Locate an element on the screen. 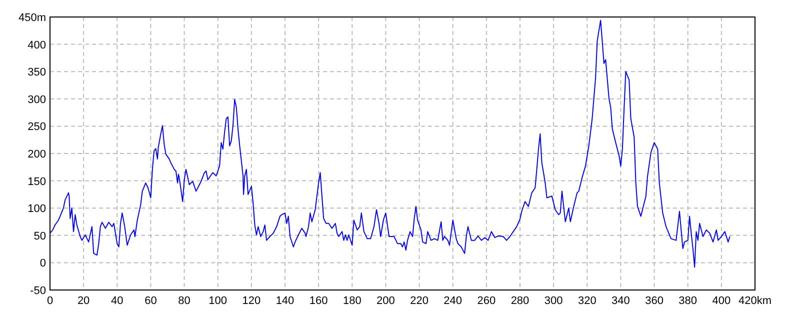  x-tick-label: 360 is located at coordinates (654, 301).